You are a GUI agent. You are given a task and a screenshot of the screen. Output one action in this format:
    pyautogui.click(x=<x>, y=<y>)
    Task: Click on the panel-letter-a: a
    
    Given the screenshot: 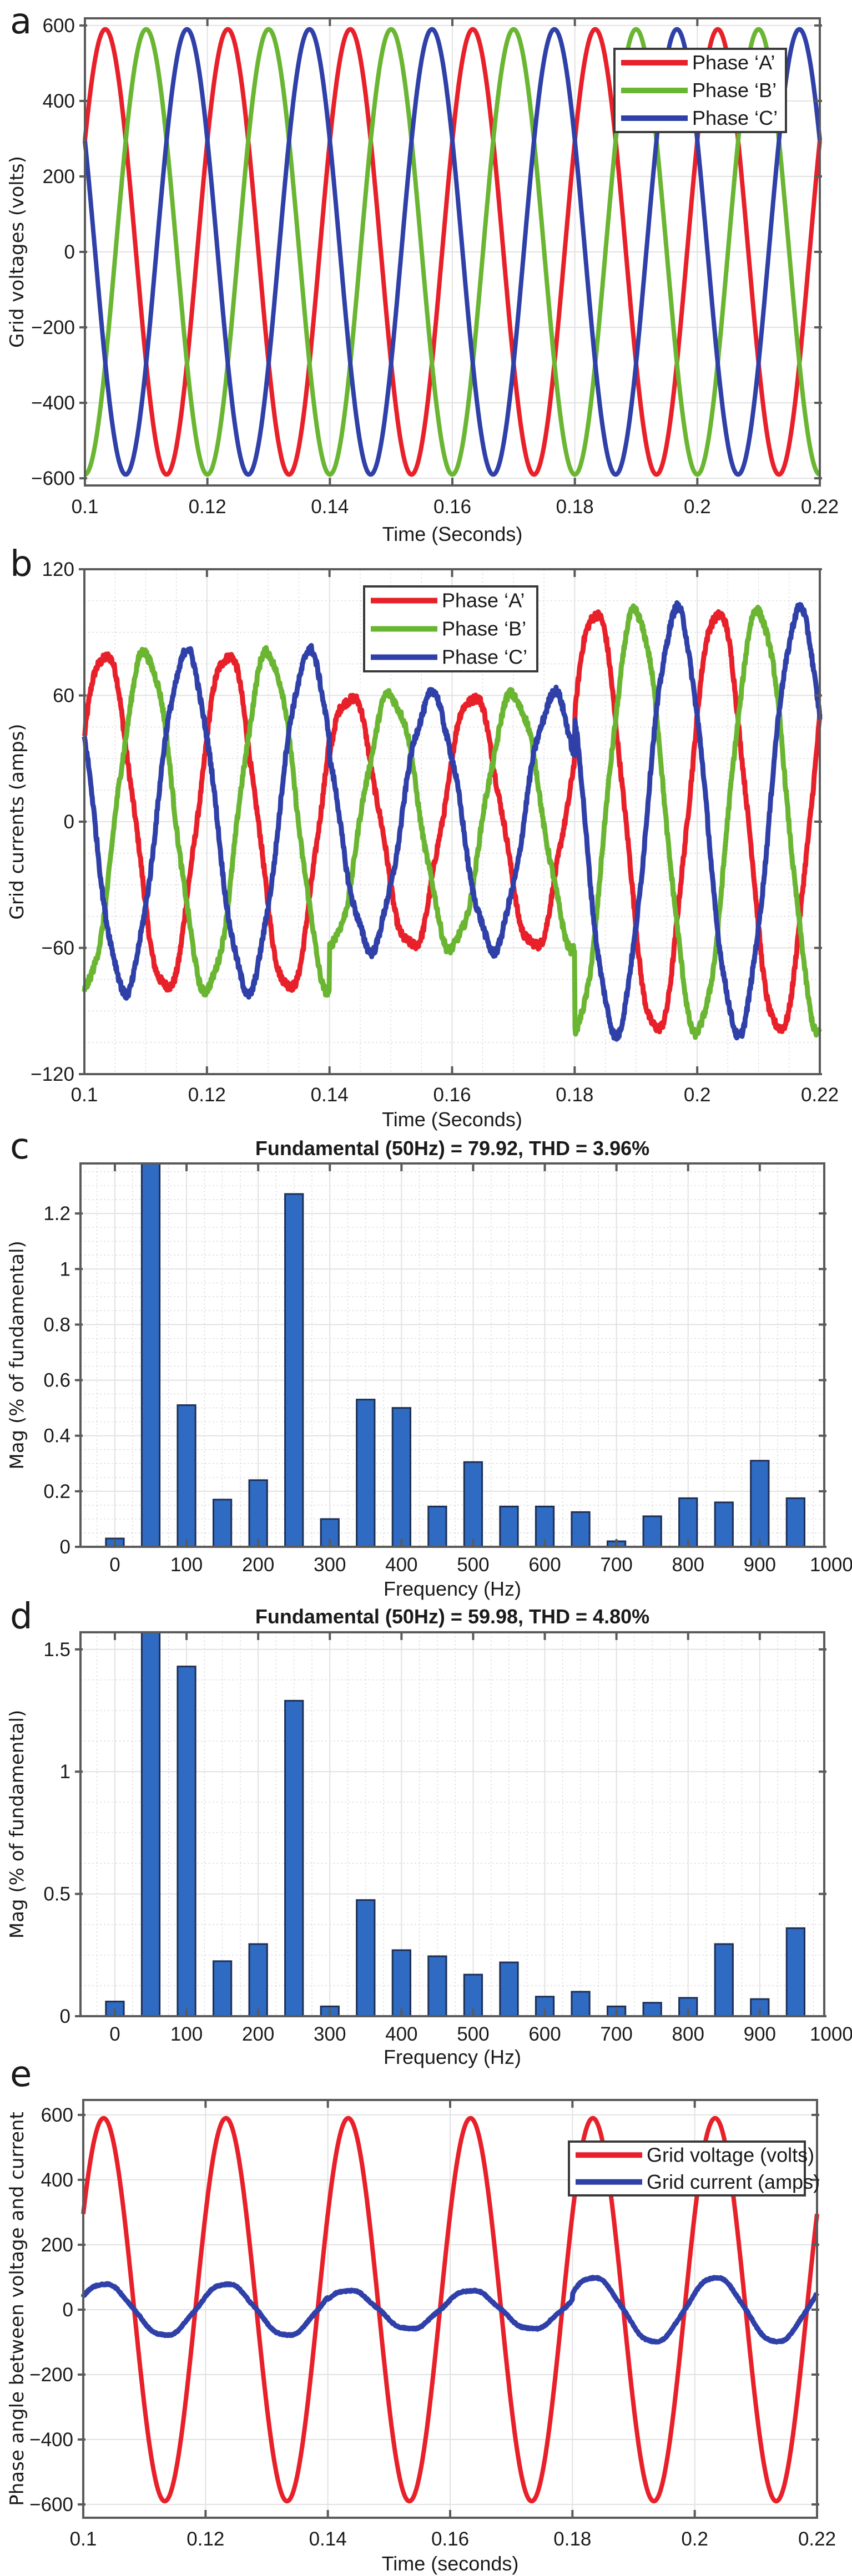 What is the action you would take?
    pyautogui.click(x=21, y=21)
    